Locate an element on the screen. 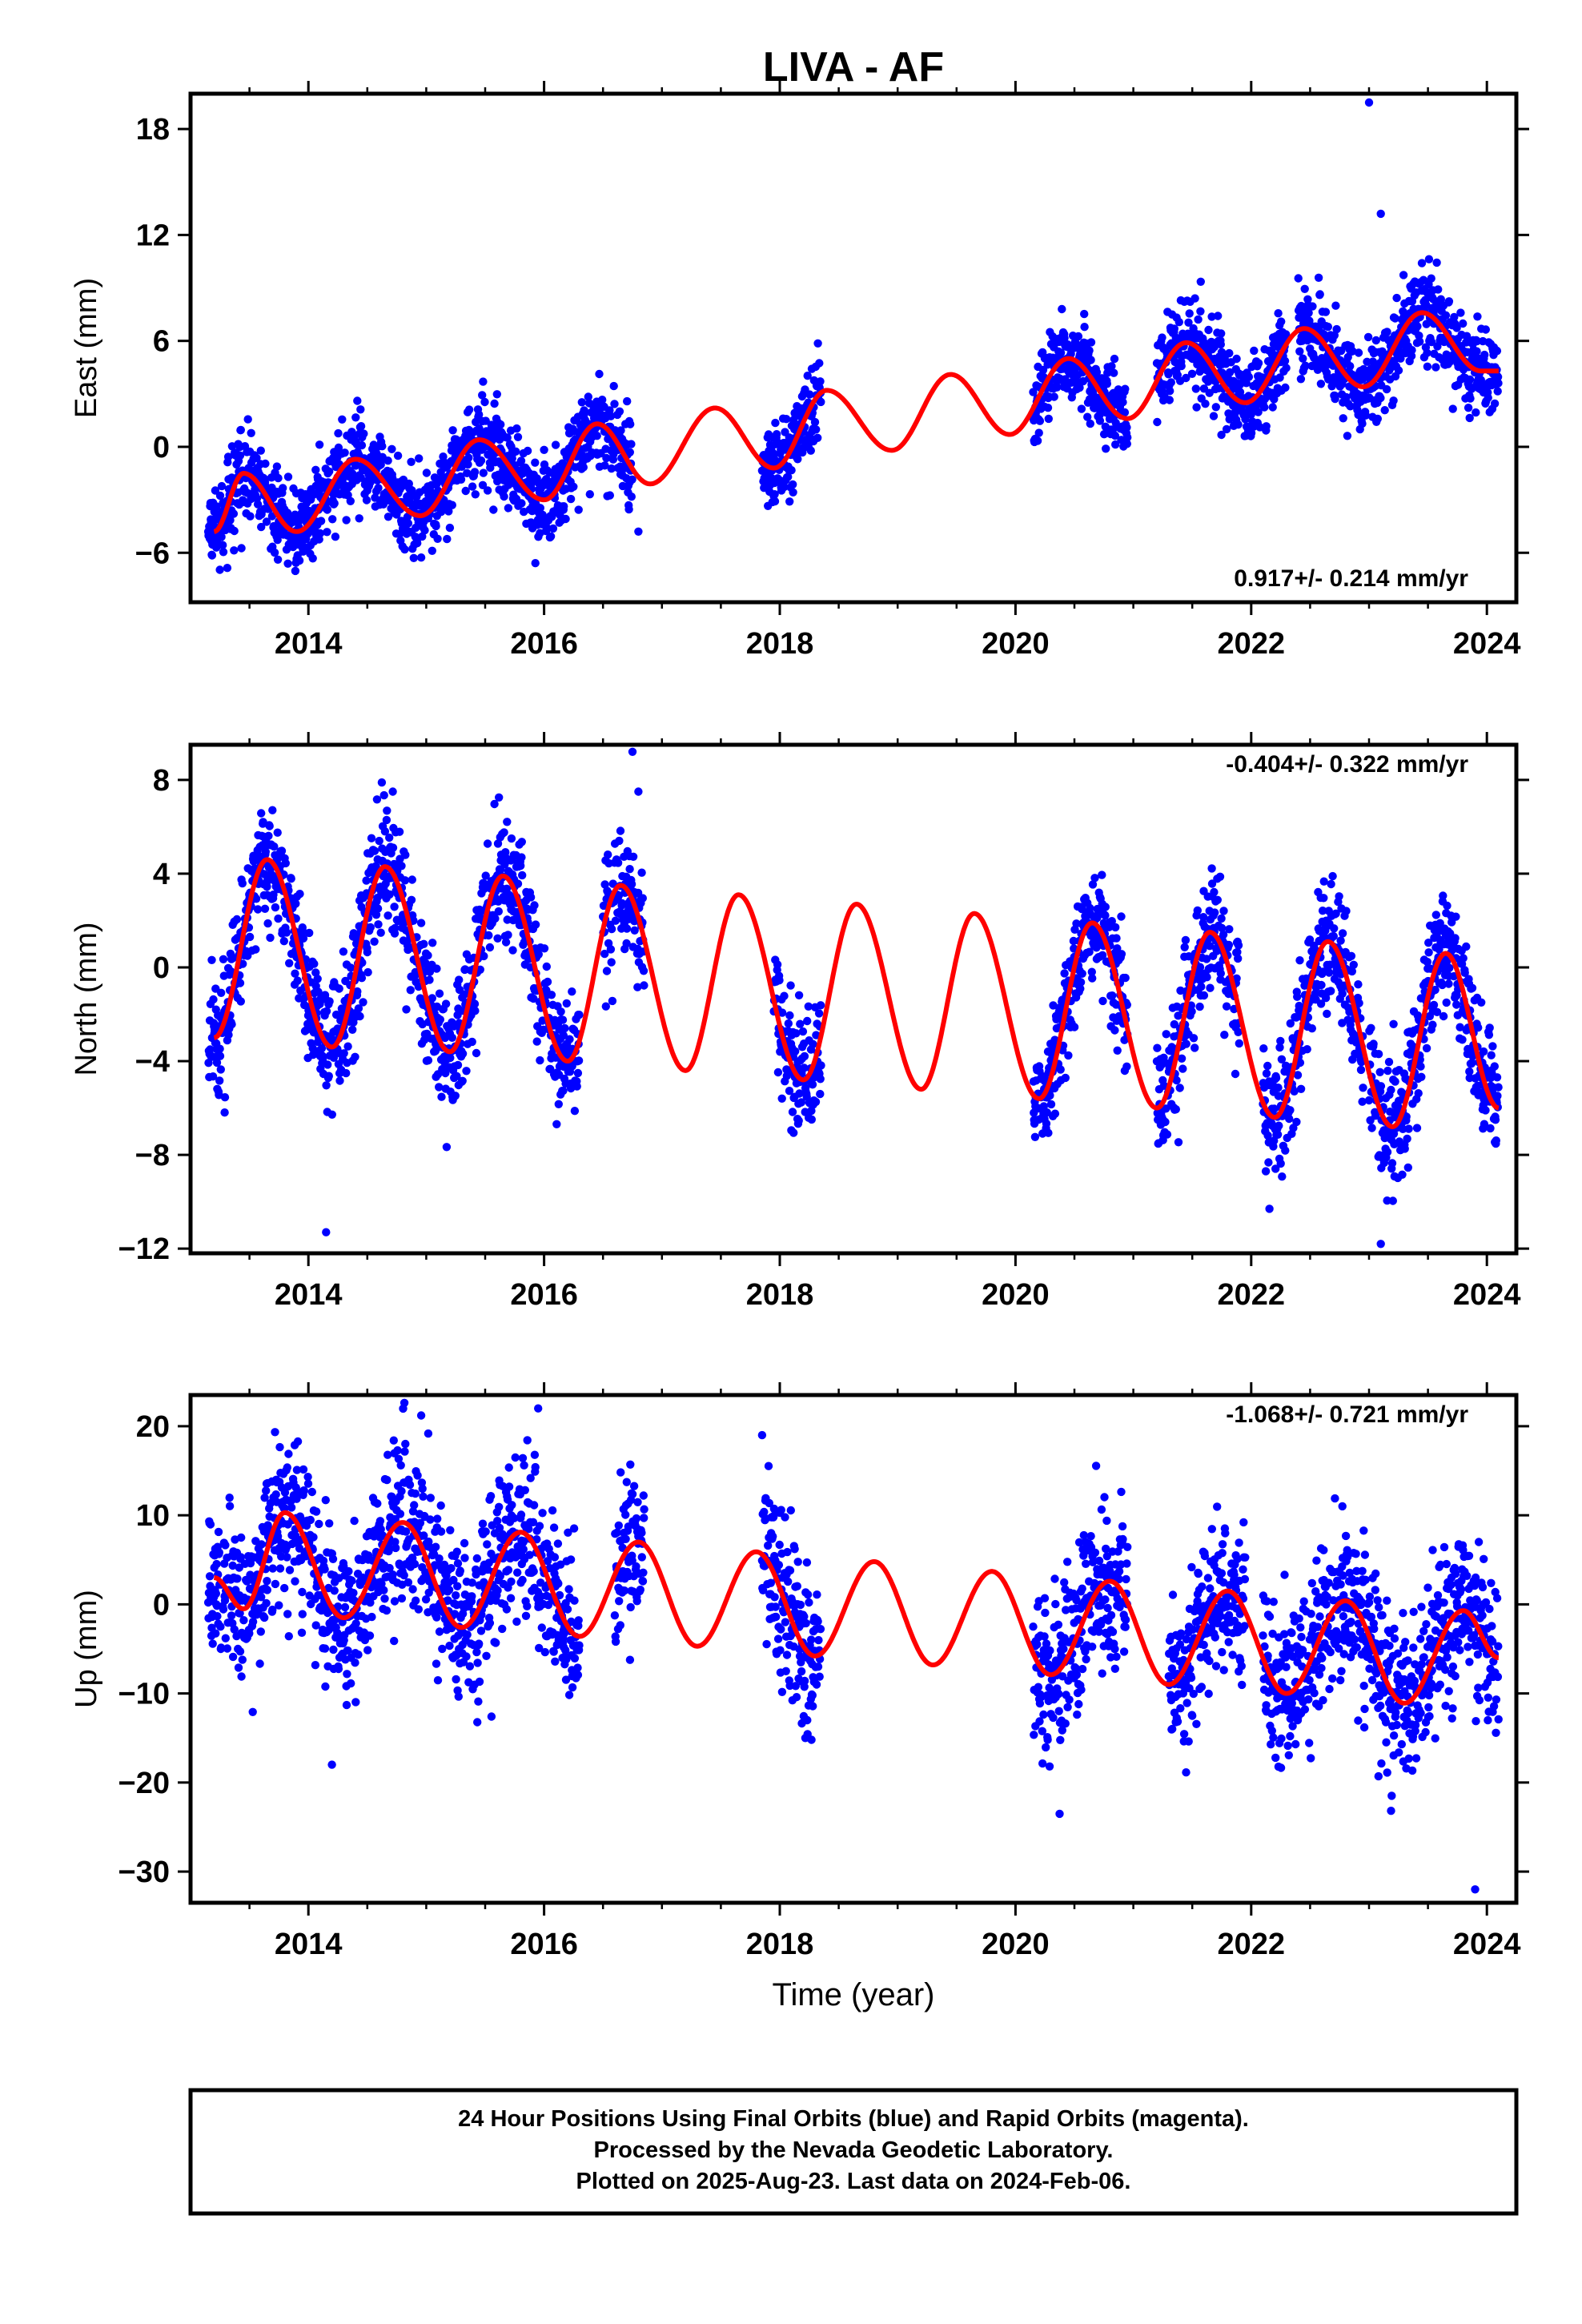  north-x-tick-label: 2024 is located at coordinates (1487, 1295).